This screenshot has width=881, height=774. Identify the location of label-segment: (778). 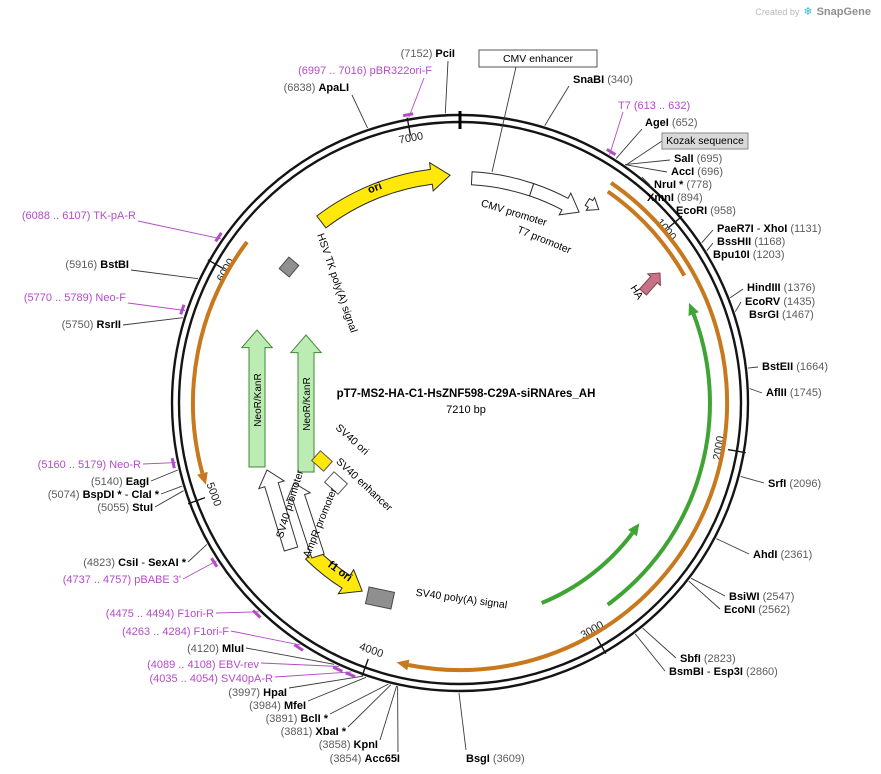
(697, 185).